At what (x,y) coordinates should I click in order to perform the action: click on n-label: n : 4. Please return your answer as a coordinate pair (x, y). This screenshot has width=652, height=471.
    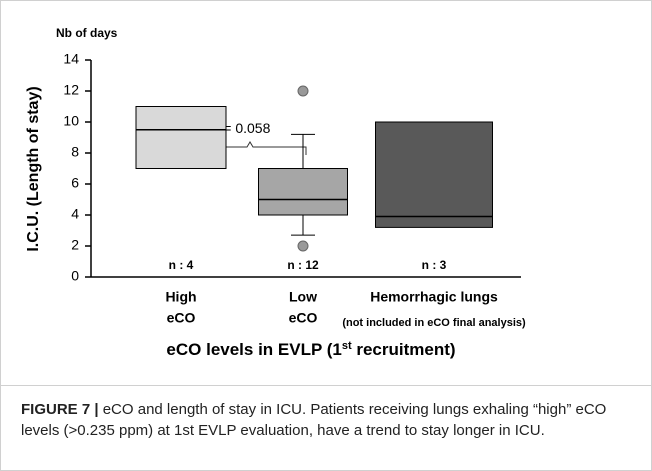
    Looking at the image, I should click on (181, 265).